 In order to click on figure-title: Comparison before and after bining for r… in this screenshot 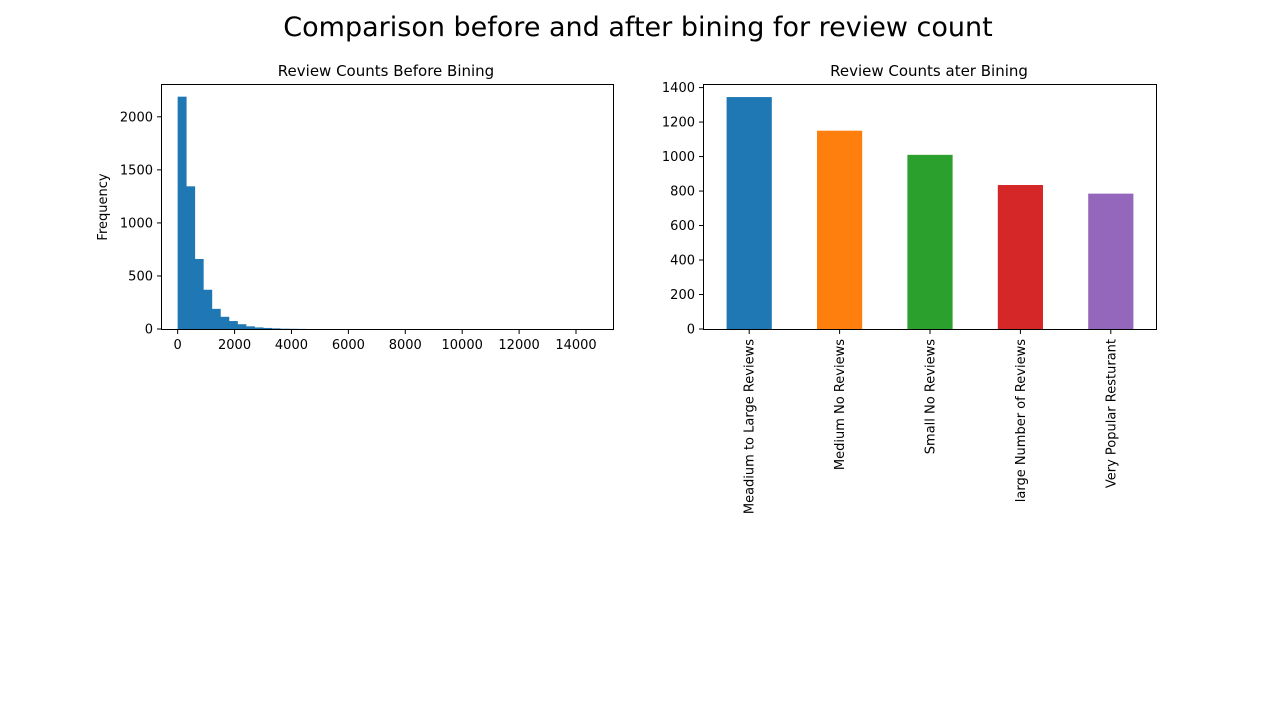, I will do `click(637, 27)`.